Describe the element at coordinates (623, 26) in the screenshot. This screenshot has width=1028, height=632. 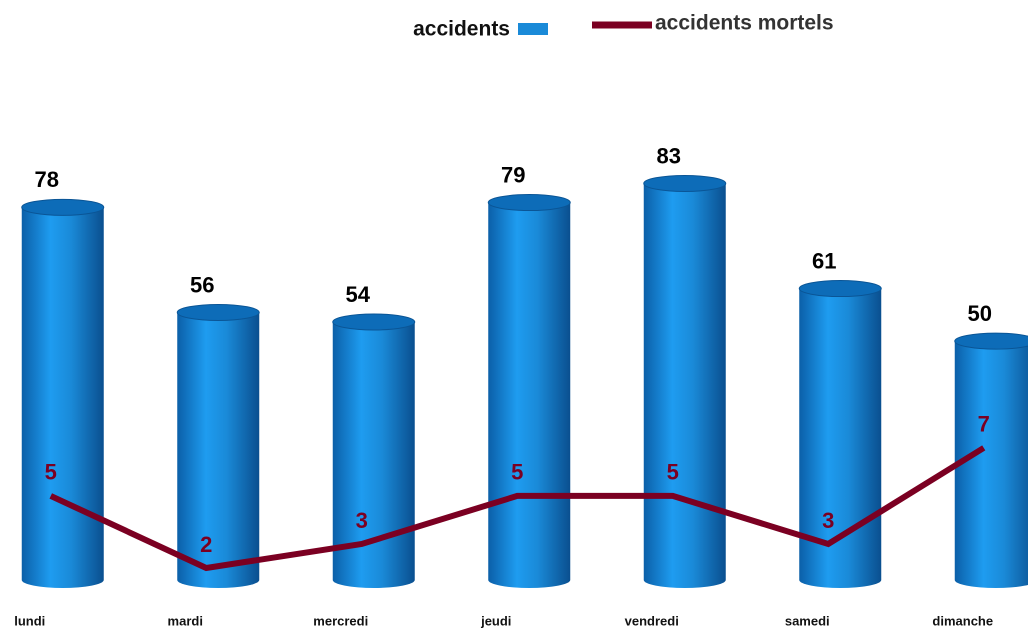
I see `legend: accidents accidents mortels` at that location.